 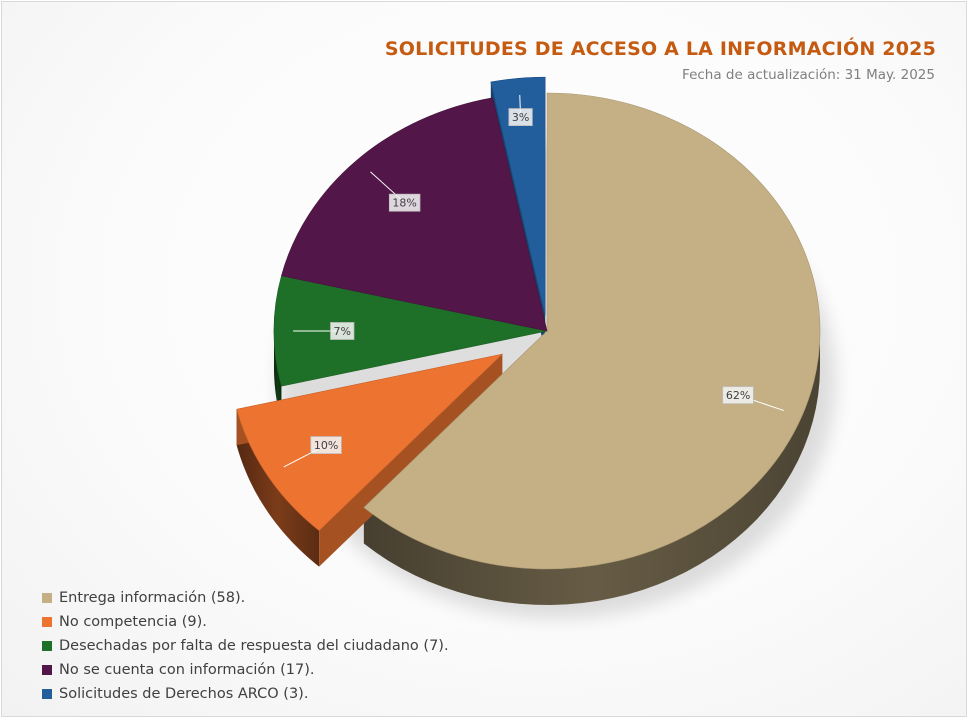 What do you see at coordinates (152, 598) in the screenshot?
I see `legend-label: Entrega información (58).` at bounding box center [152, 598].